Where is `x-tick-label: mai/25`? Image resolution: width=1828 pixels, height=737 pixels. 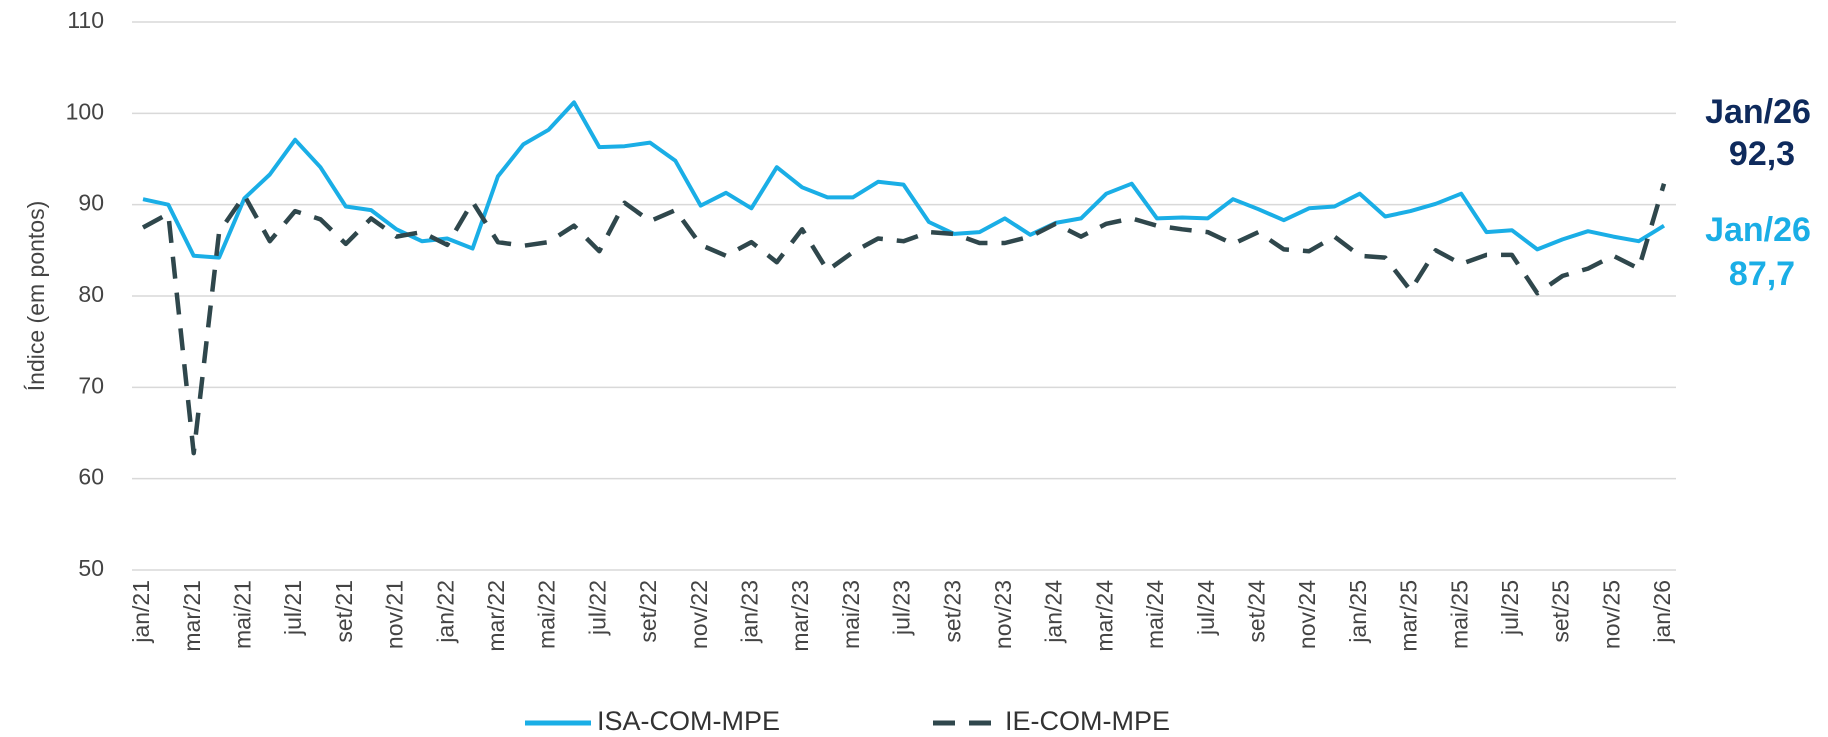 x-tick-label: mai/25 is located at coordinates (1459, 614).